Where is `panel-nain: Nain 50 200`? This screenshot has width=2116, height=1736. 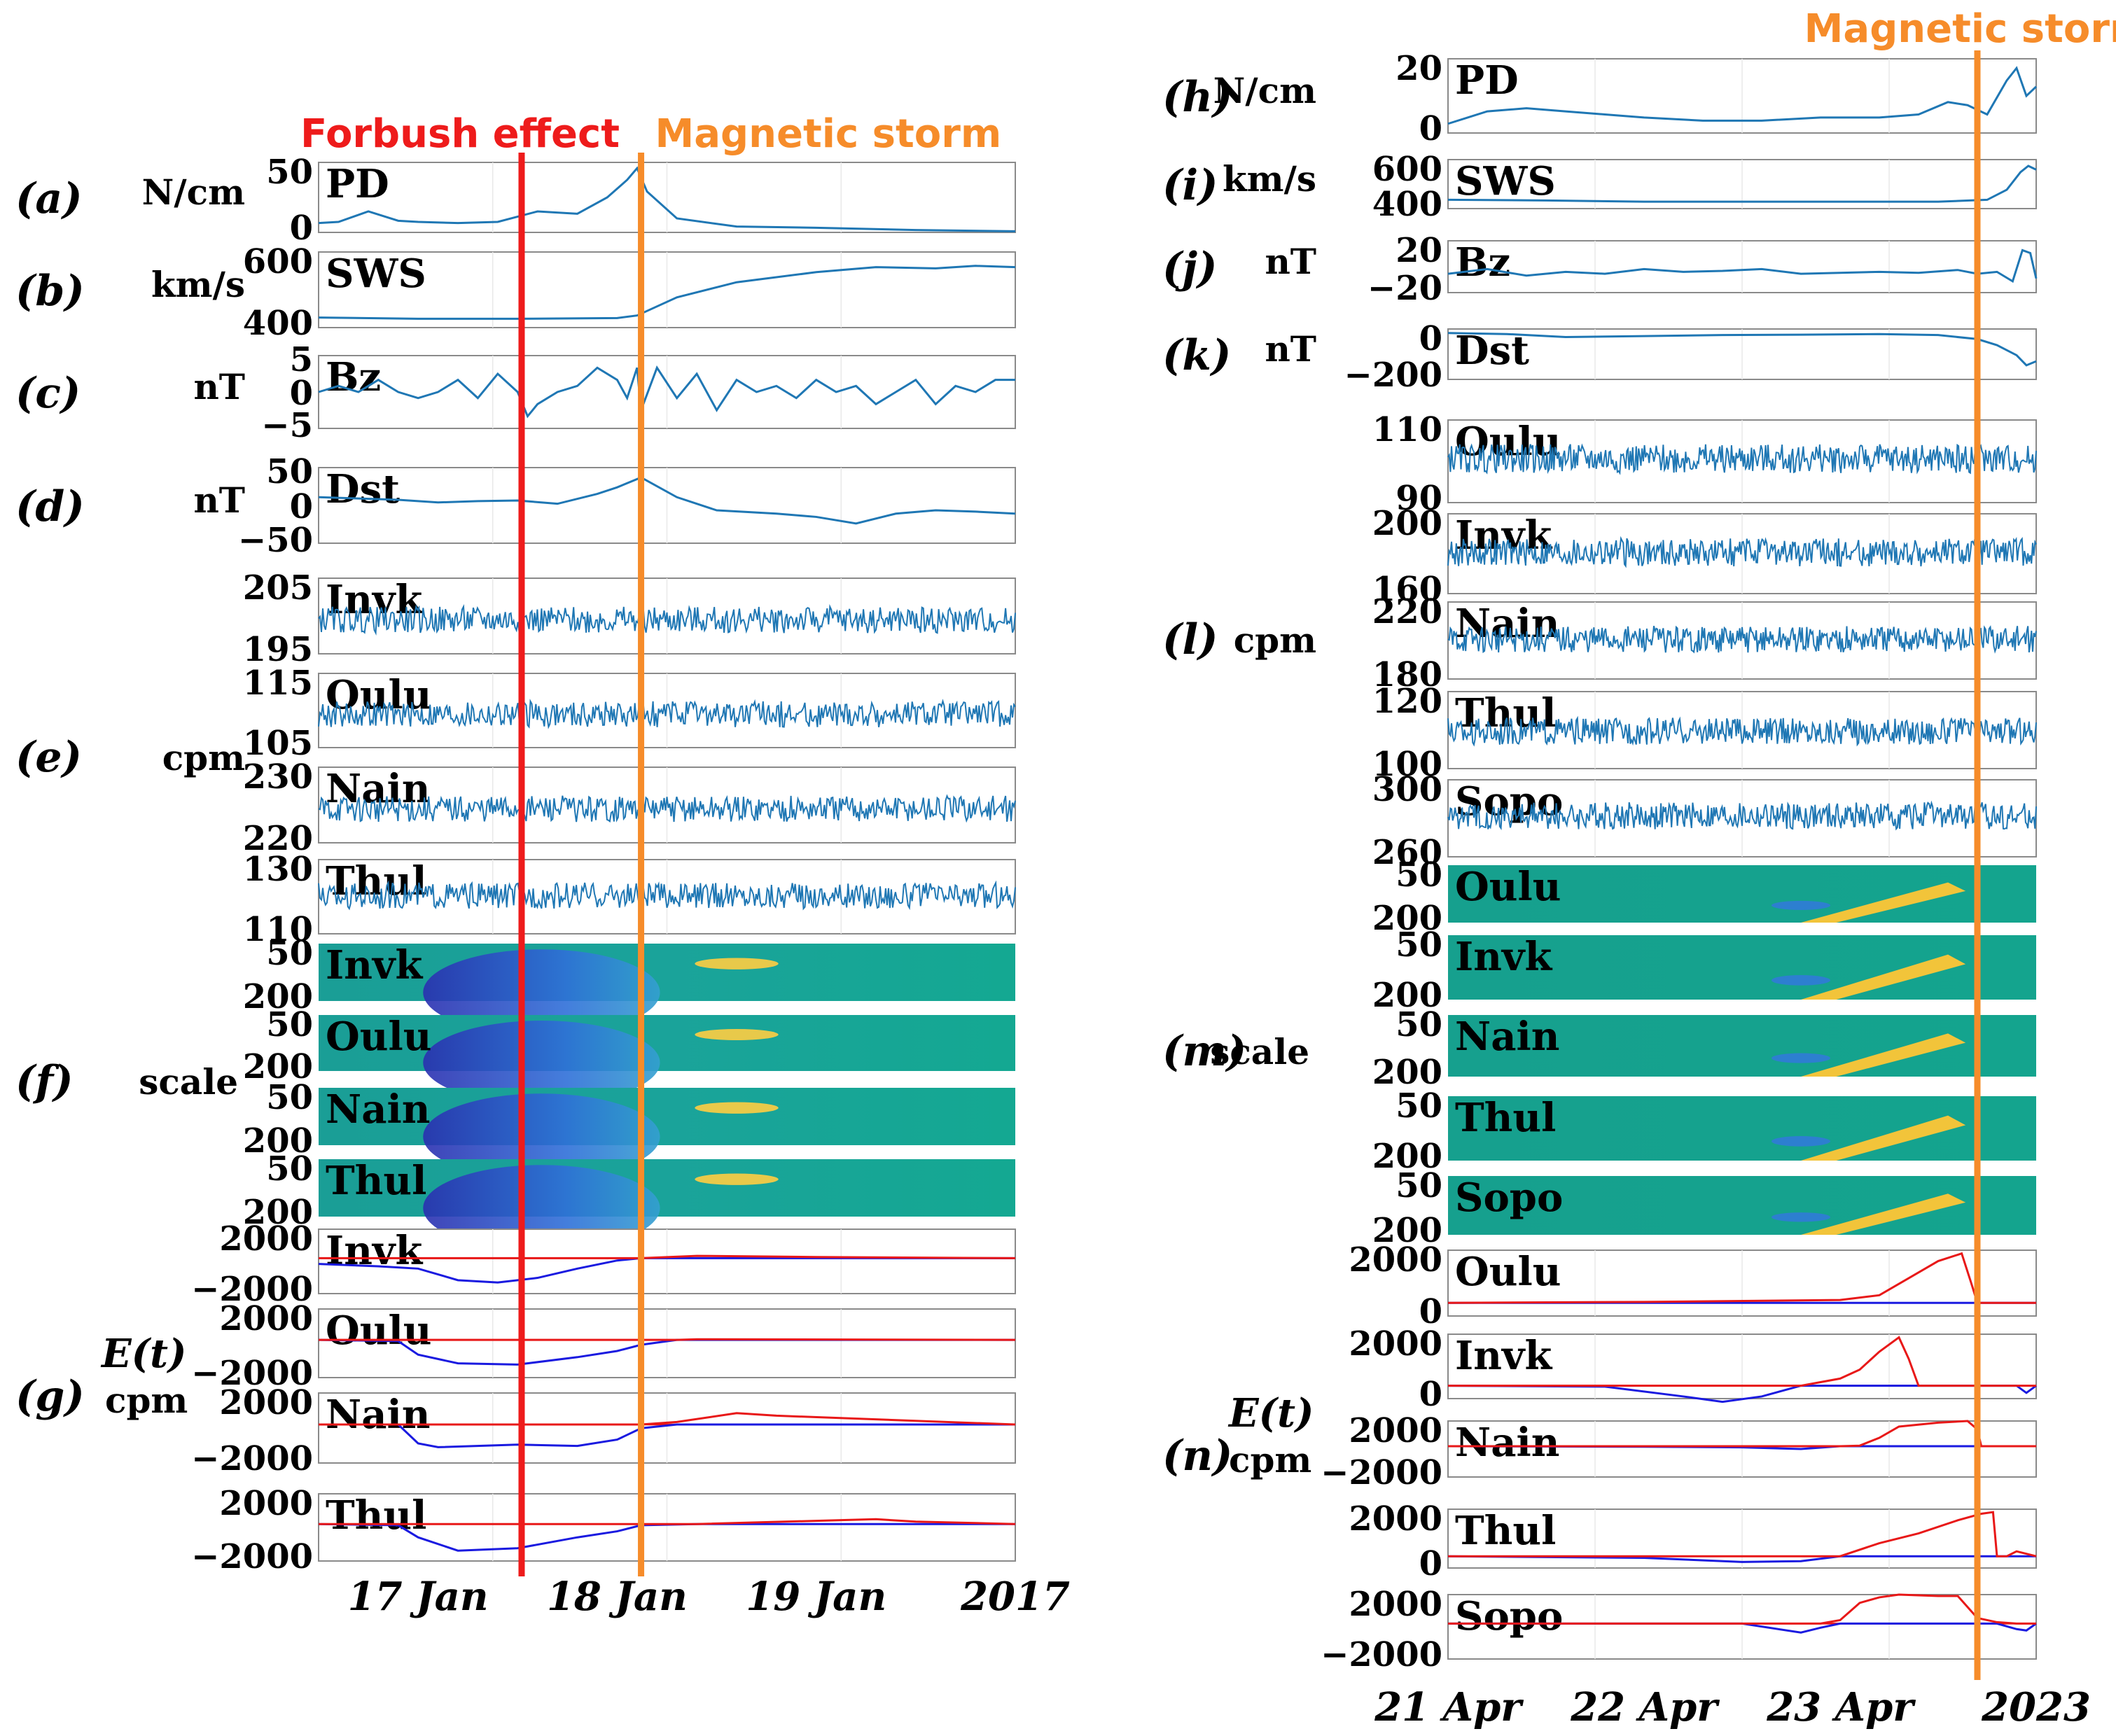 panel-nain: Nain 50 200 is located at coordinates (629, 1129).